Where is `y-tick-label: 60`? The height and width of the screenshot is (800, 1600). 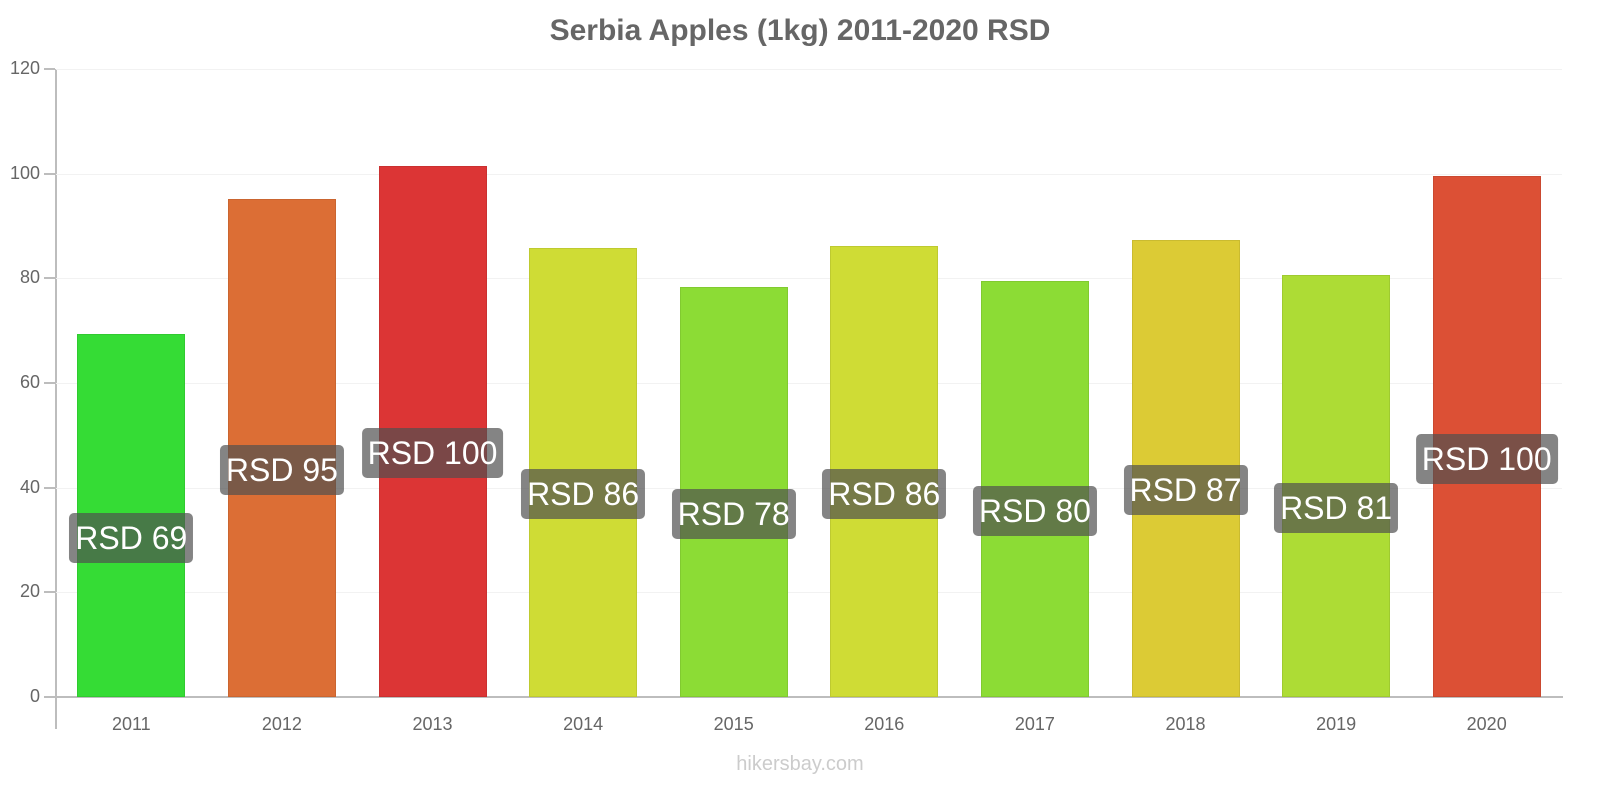
y-tick-label: 60 is located at coordinates (29, 382).